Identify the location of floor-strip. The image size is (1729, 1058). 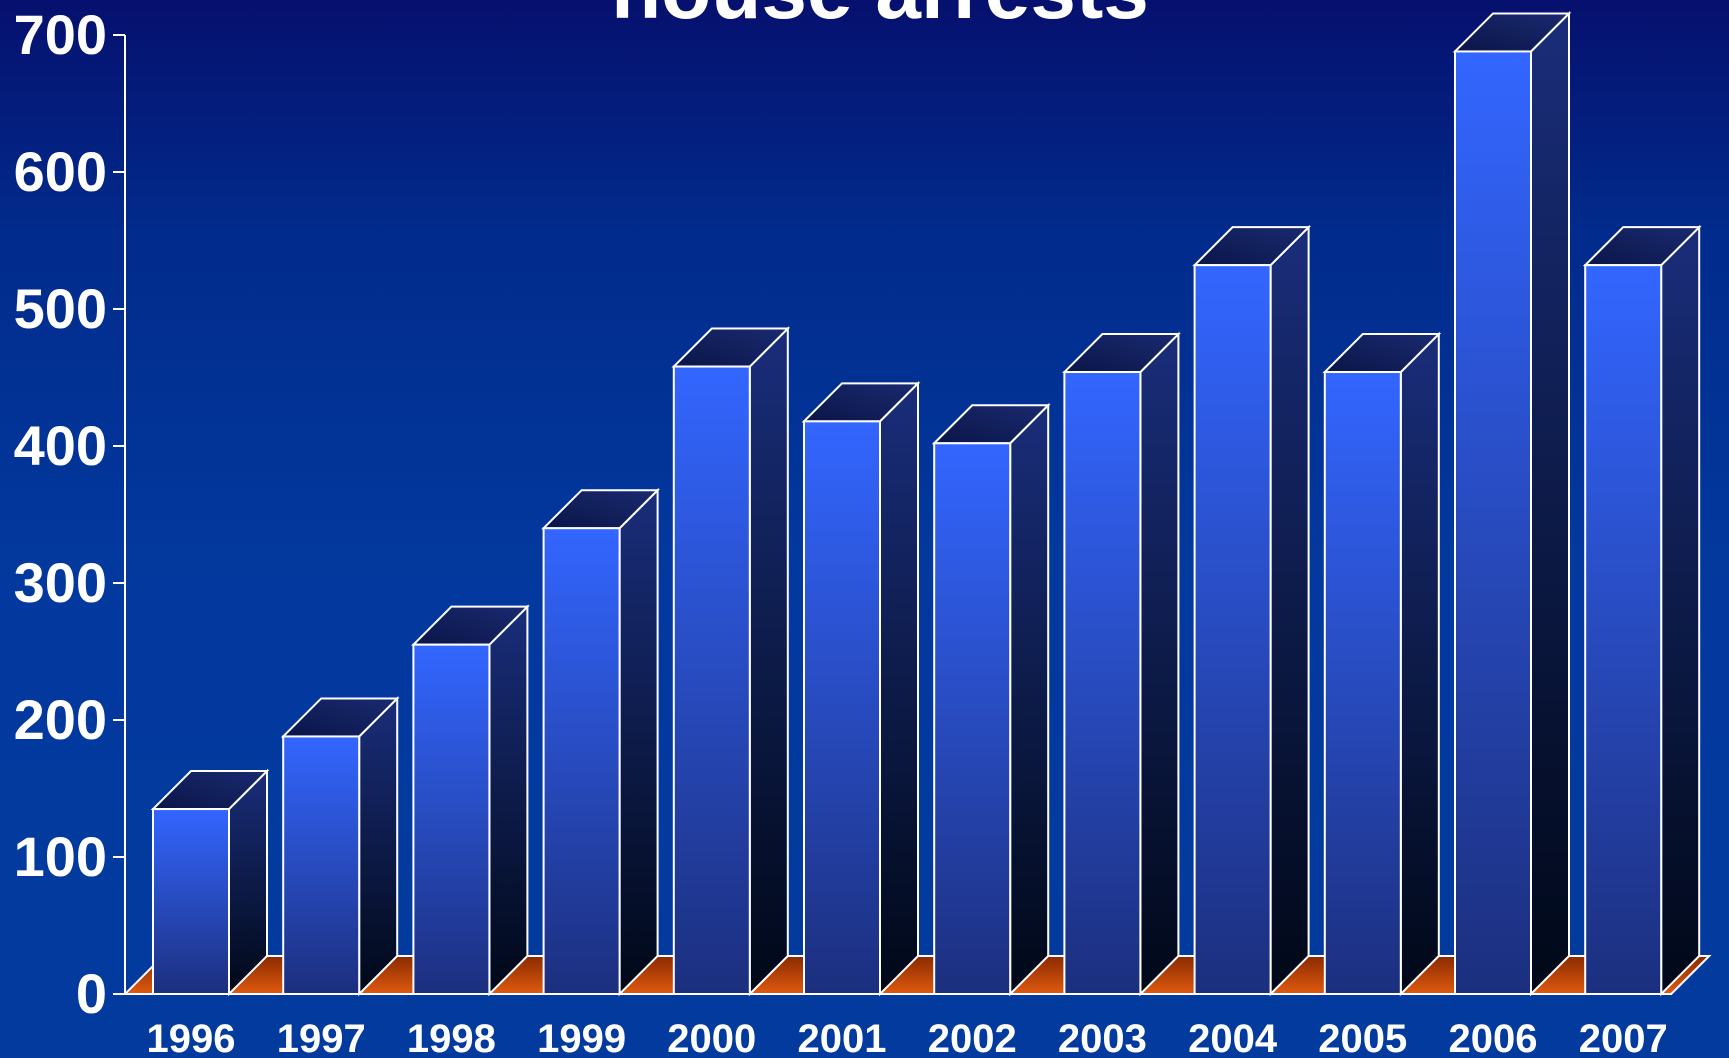
(917, 975).